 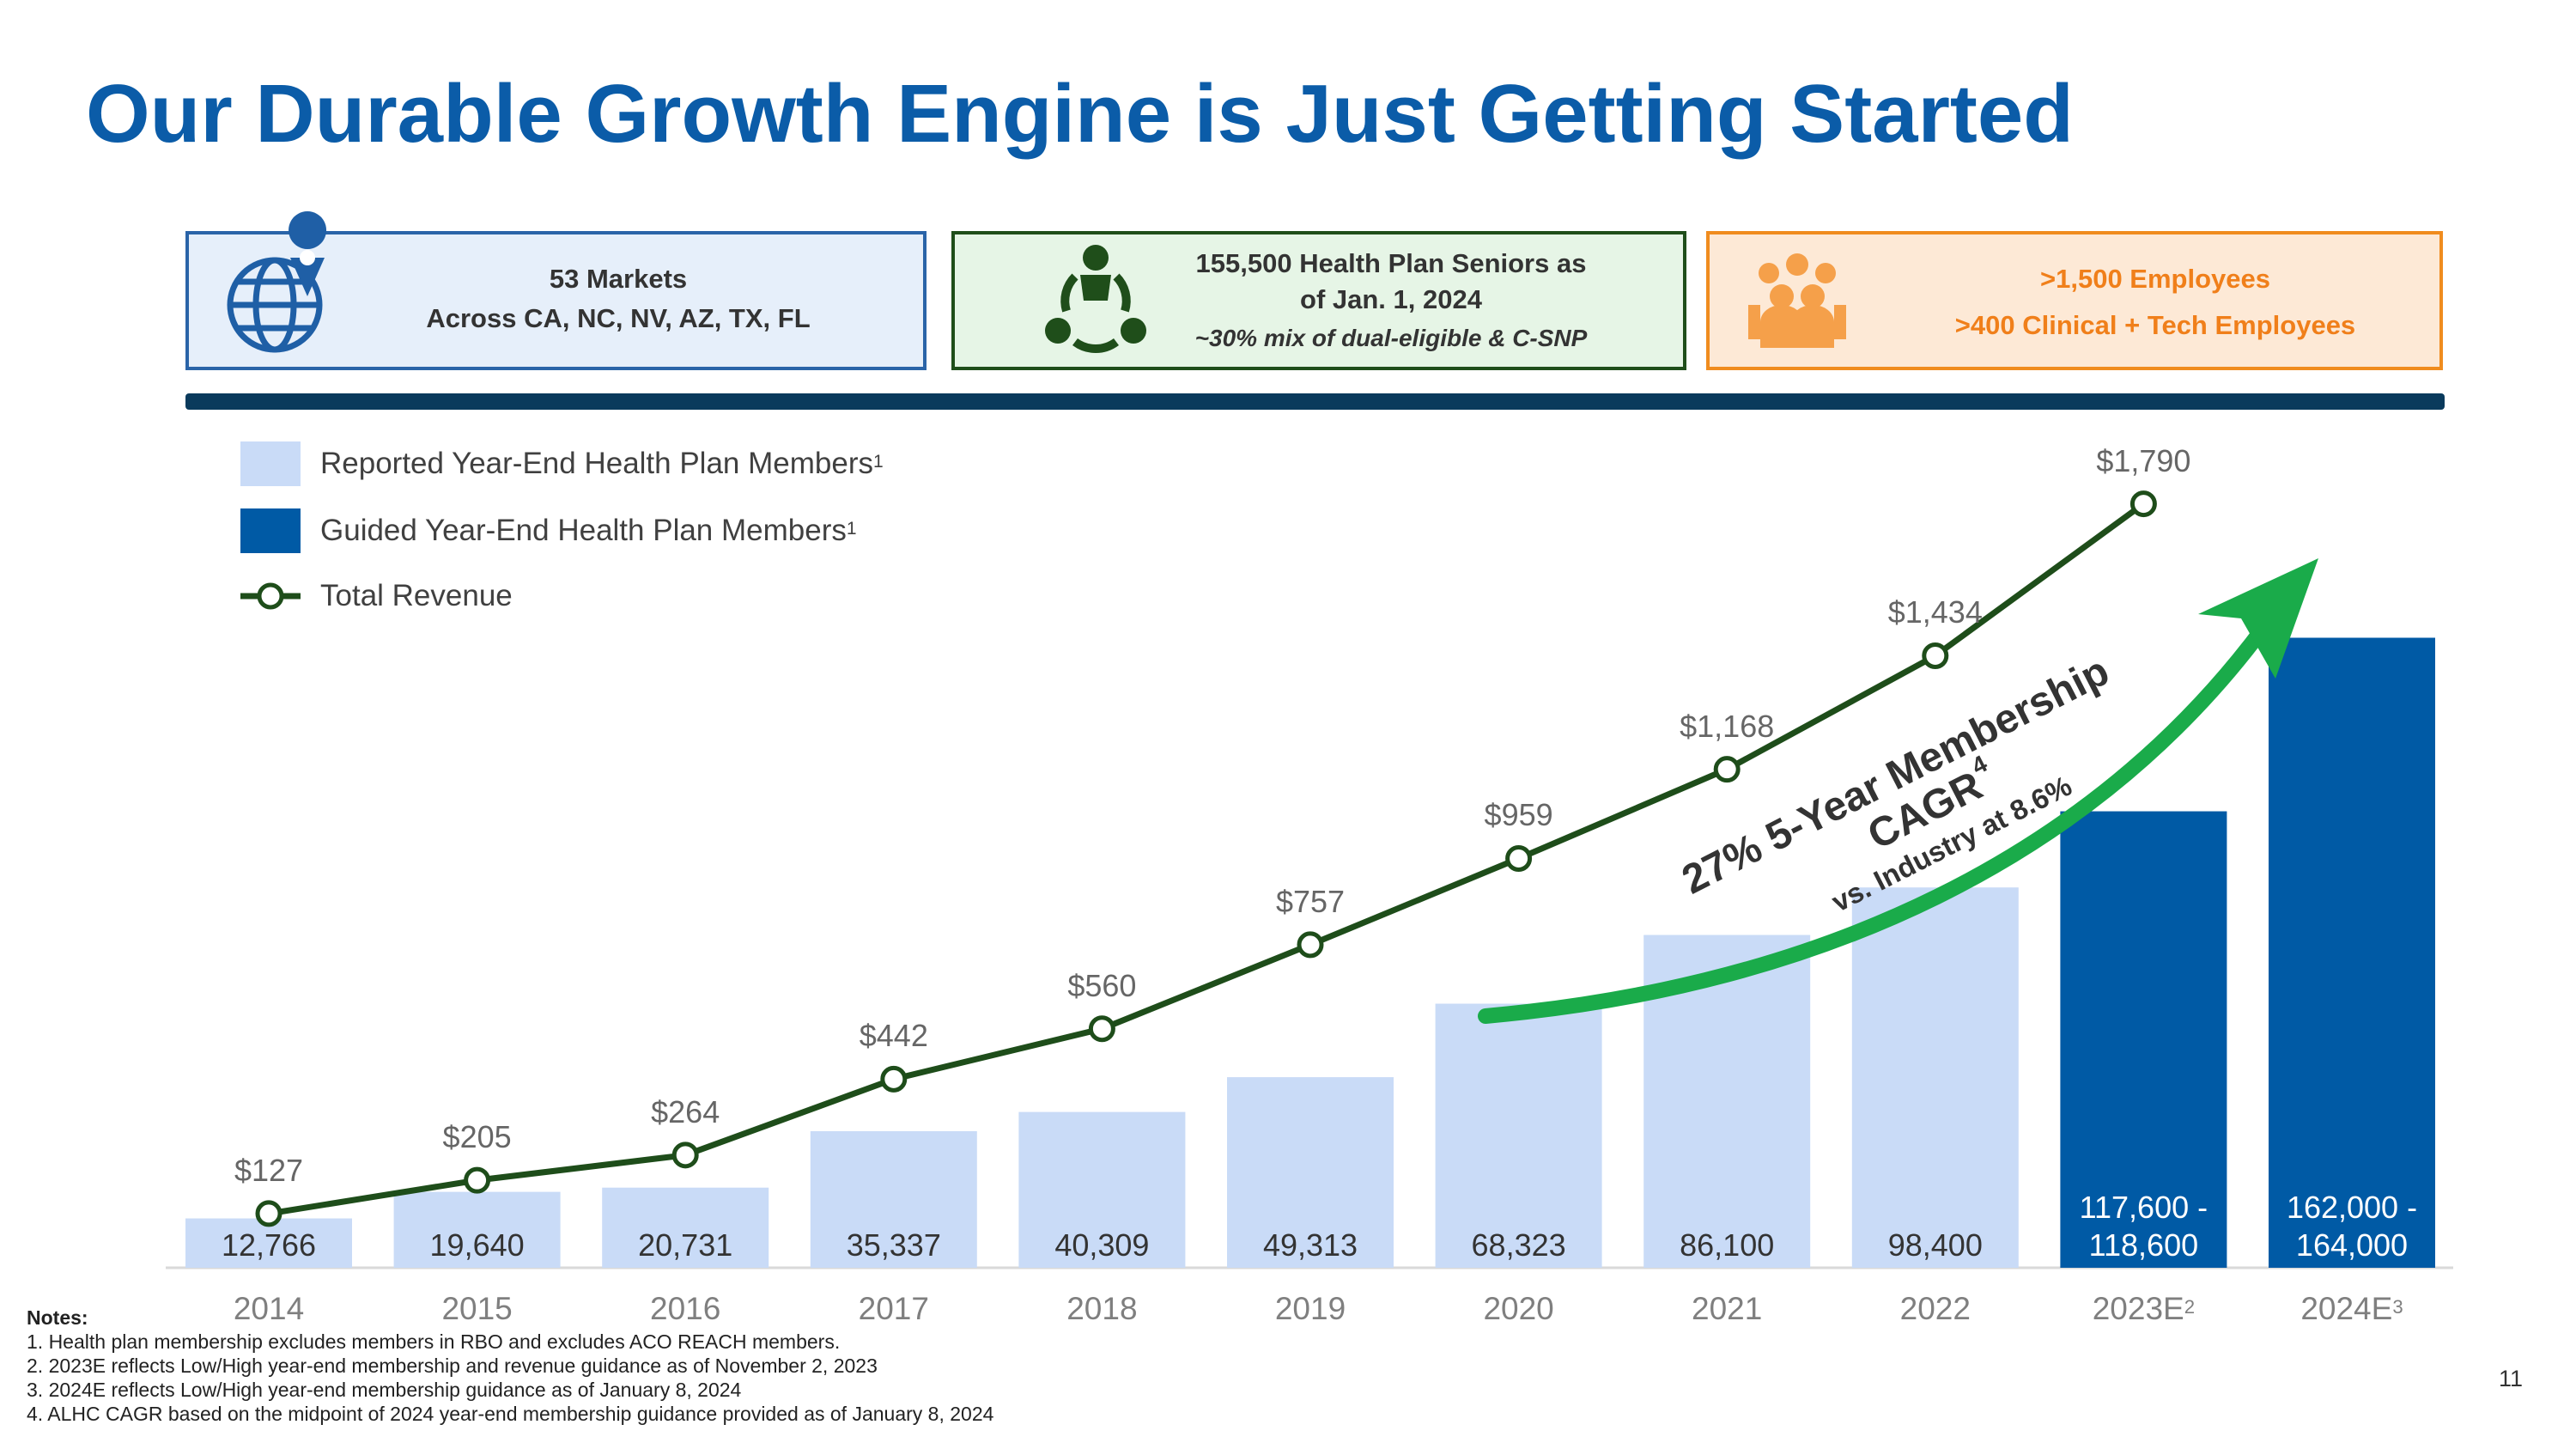 I want to click on category: 2018, so click(x=1102, y=1308).